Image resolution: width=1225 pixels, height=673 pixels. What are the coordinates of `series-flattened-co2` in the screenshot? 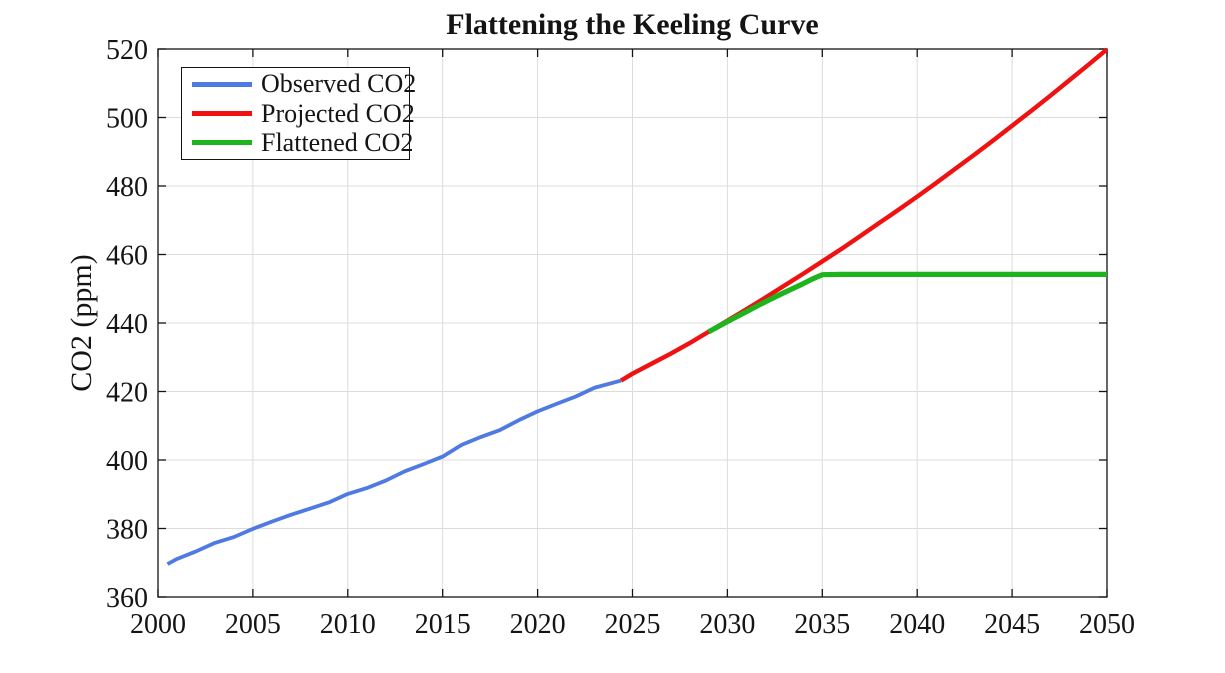 It's located at (907, 303).